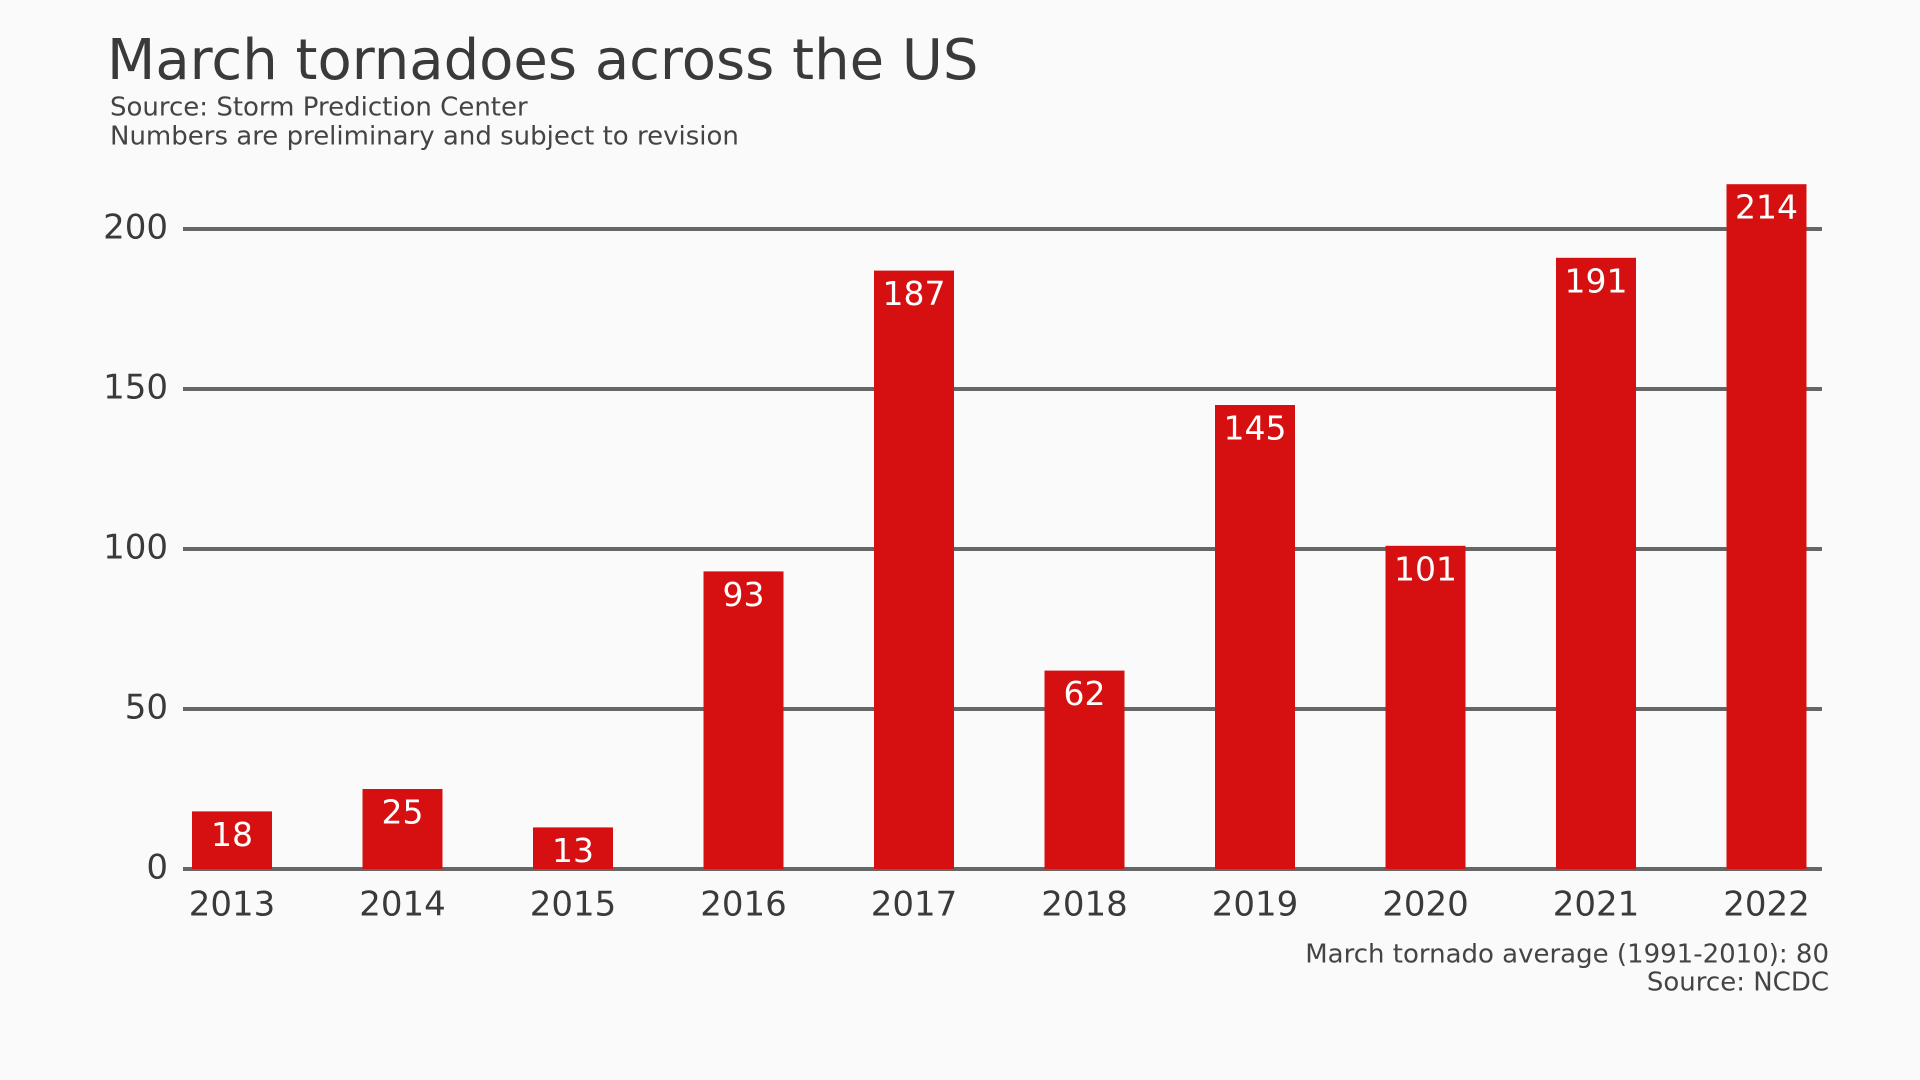 This screenshot has height=1080, width=1920. What do you see at coordinates (157, 868) in the screenshot?
I see `y-tick-label: 0` at bounding box center [157, 868].